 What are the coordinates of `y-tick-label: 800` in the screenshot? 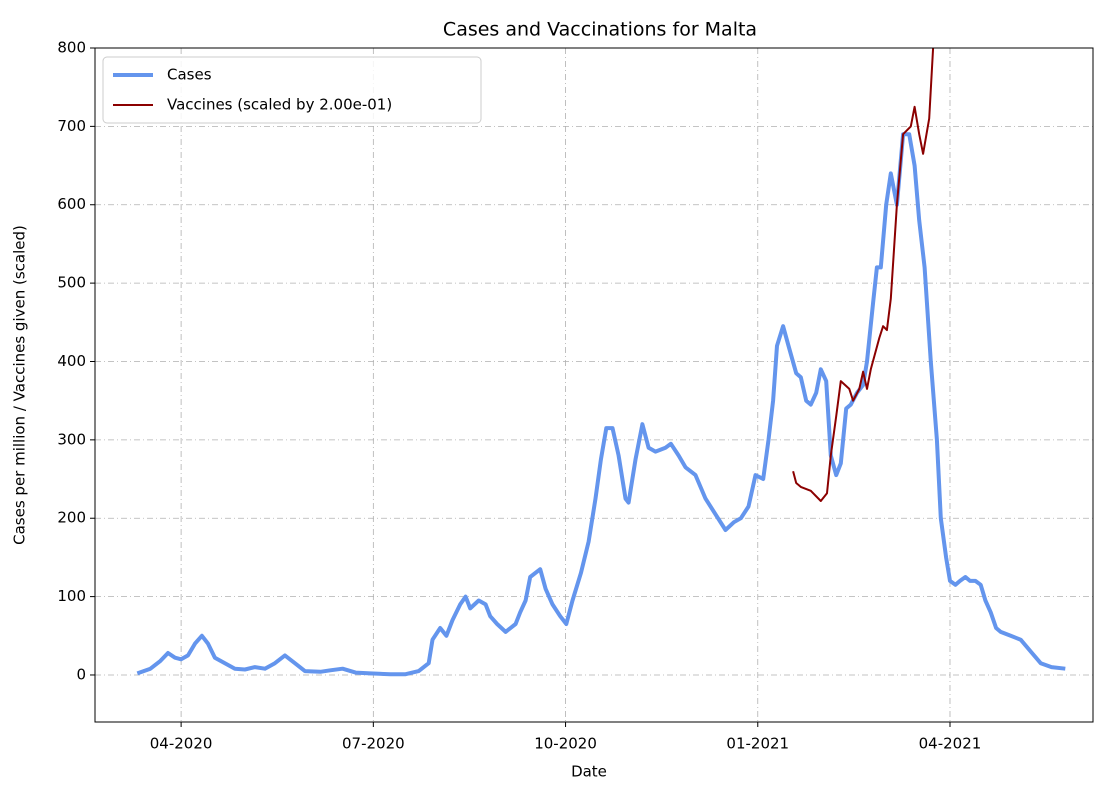 It's located at (71, 48).